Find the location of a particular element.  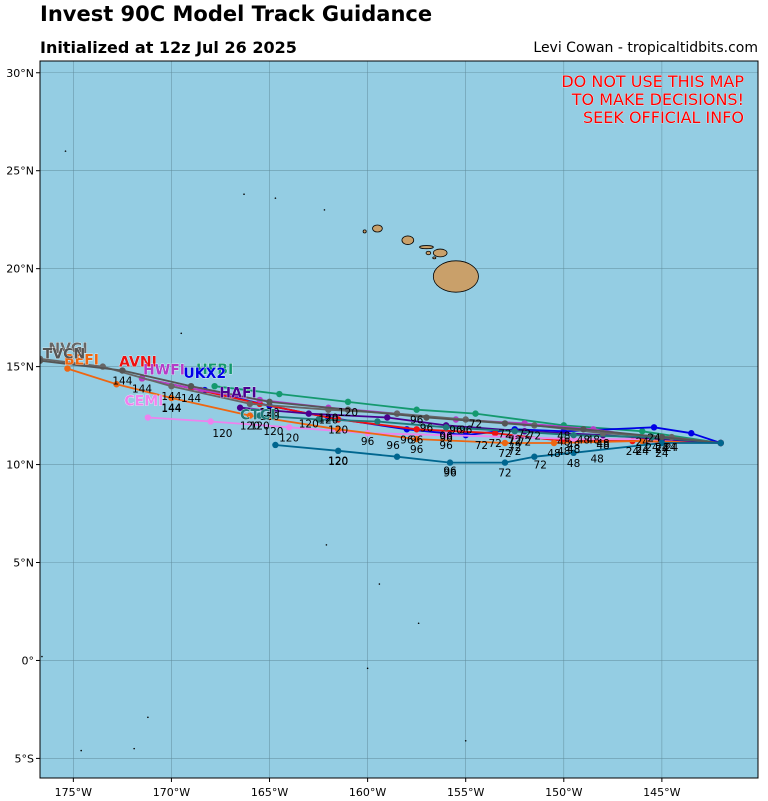

island-niihau is located at coordinates (364, 231).